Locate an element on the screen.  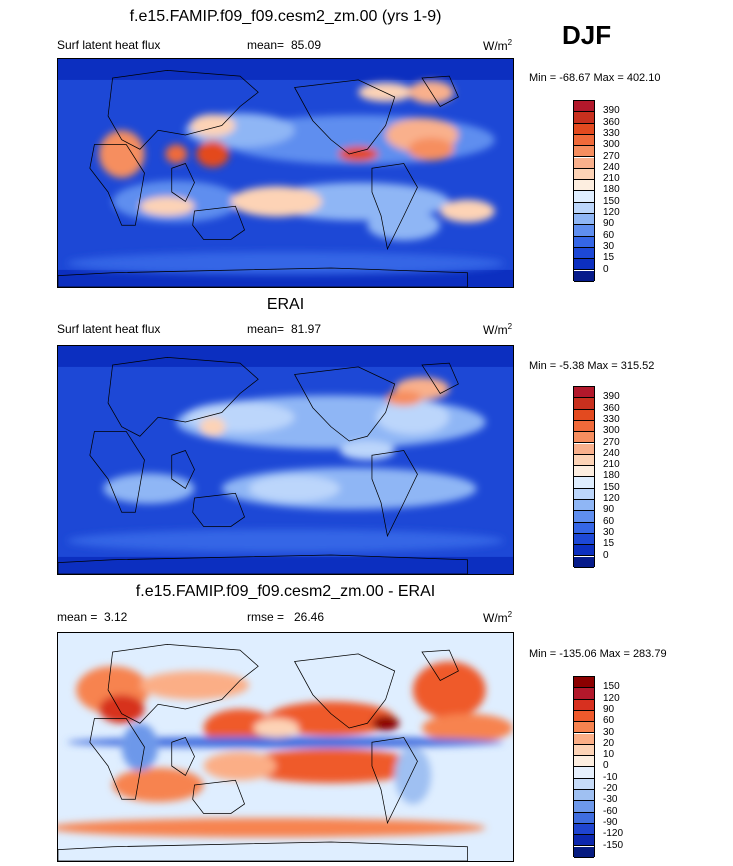
colorbar-tick-label: -10 is located at coordinates (610, 777).